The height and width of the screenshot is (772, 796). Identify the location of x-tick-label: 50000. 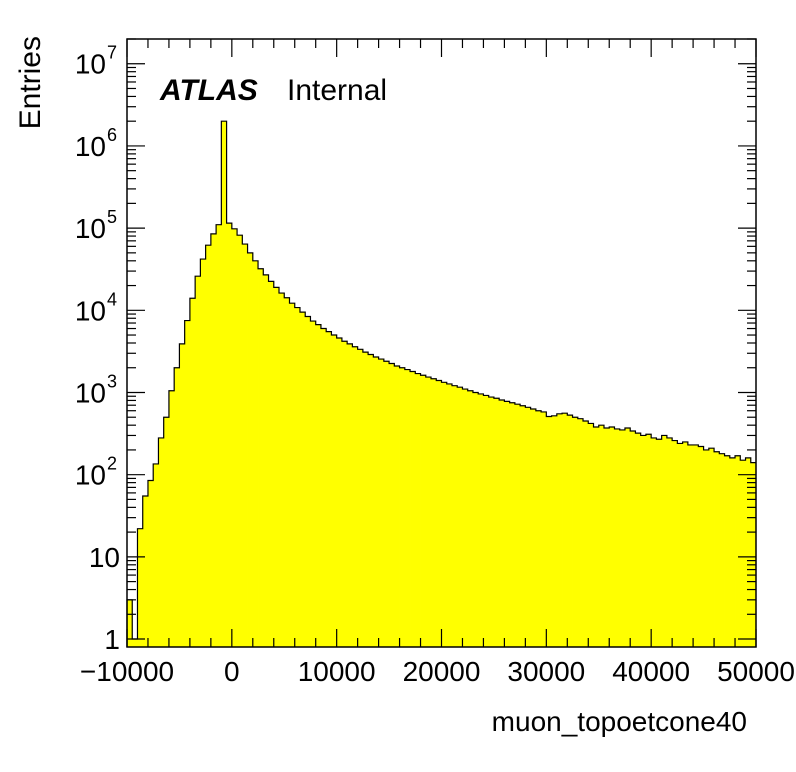
(756, 671).